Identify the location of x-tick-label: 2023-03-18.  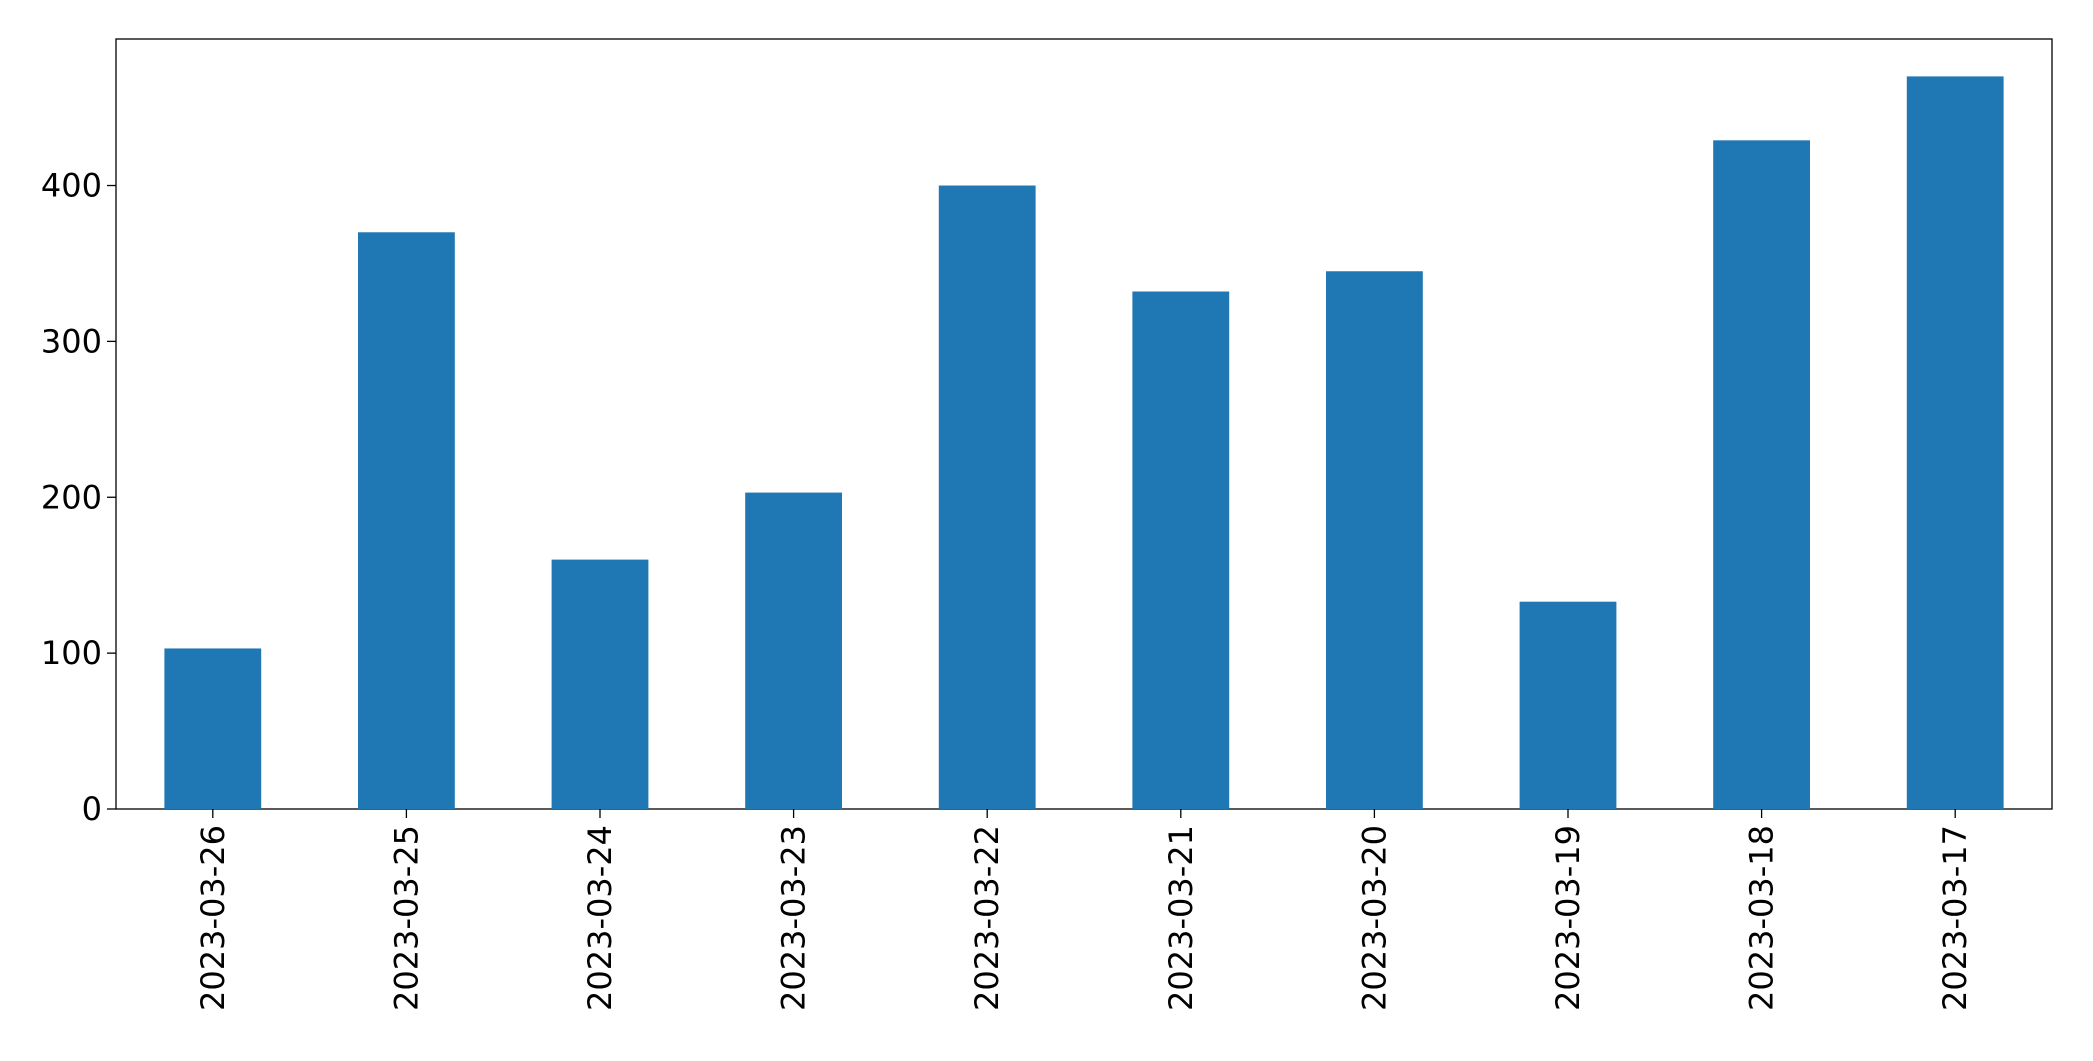
(1762, 918).